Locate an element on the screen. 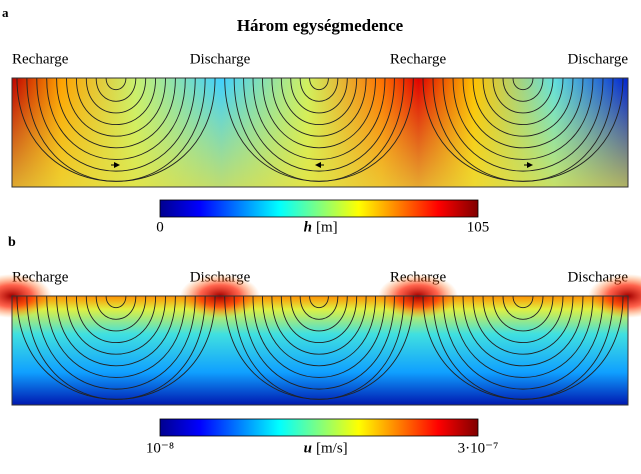 The image size is (641, 474). colorbar-unit: [m] is located at coordinates (327, 227).